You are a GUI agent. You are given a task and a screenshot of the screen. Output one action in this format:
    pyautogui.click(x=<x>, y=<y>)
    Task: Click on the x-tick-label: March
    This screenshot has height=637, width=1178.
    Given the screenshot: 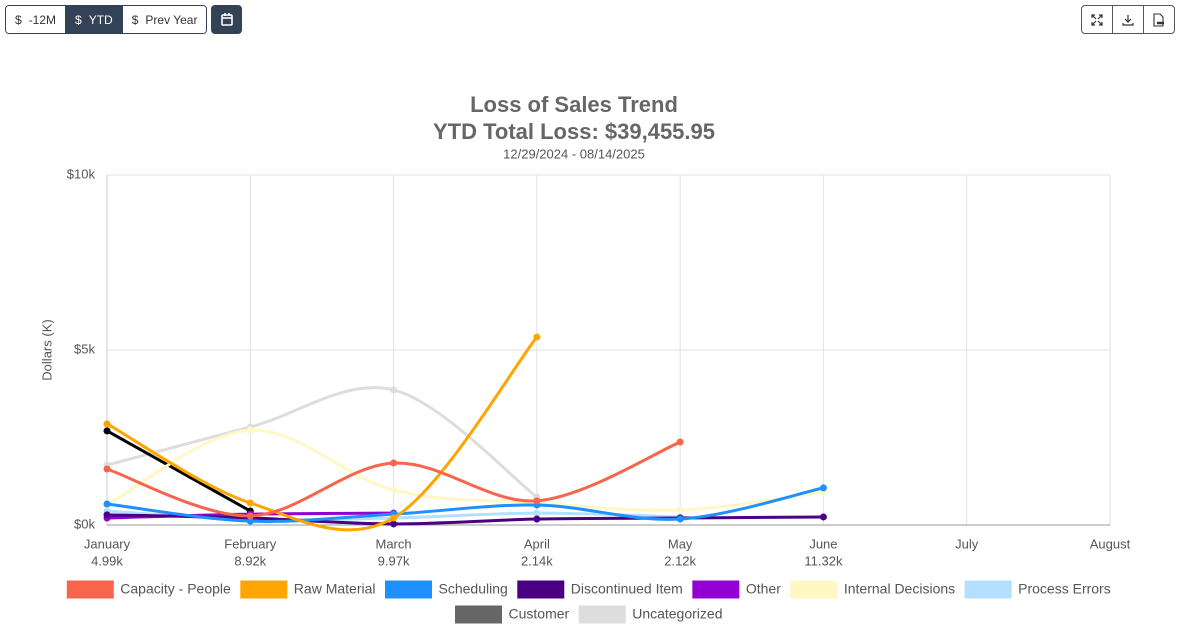 What is the action you would take?
    pyautogui.click(x=394, y=543)
    